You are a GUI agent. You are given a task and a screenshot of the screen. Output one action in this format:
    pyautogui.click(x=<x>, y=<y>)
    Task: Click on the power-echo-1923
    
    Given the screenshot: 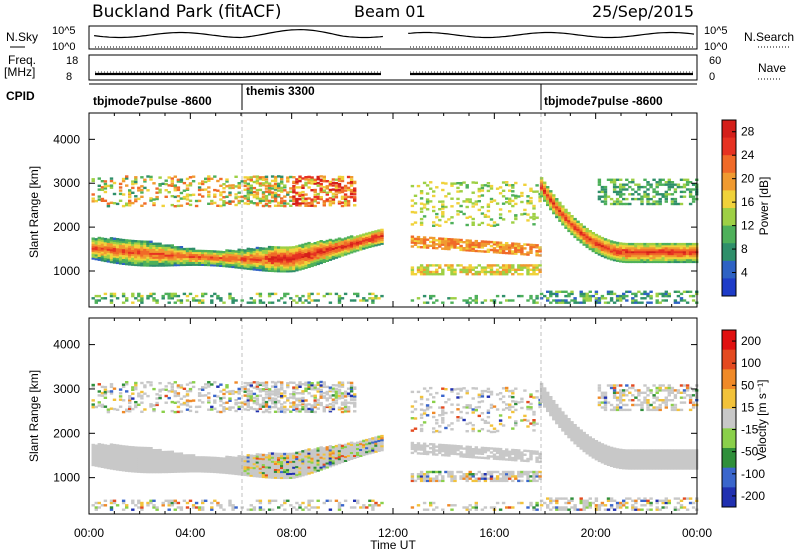 What is the action you would take?
    pyautogui.click(x=446, y=222)
    